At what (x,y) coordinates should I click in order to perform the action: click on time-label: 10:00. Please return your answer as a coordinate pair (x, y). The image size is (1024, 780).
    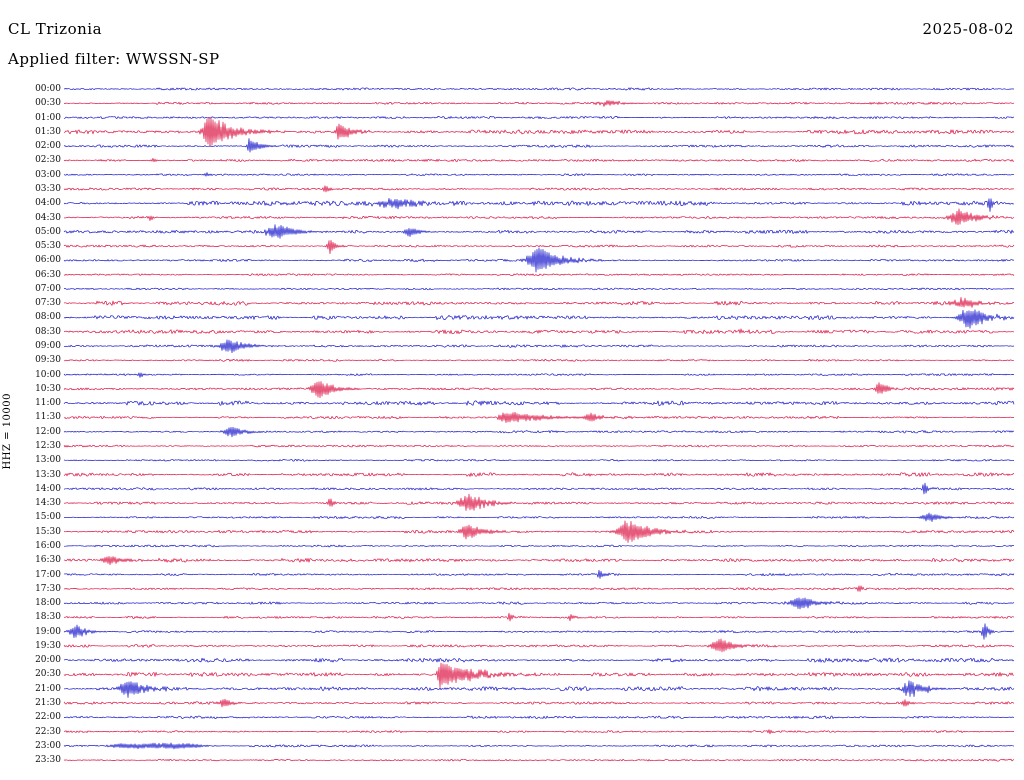
    Looking at the image, I should click on (48, 374).